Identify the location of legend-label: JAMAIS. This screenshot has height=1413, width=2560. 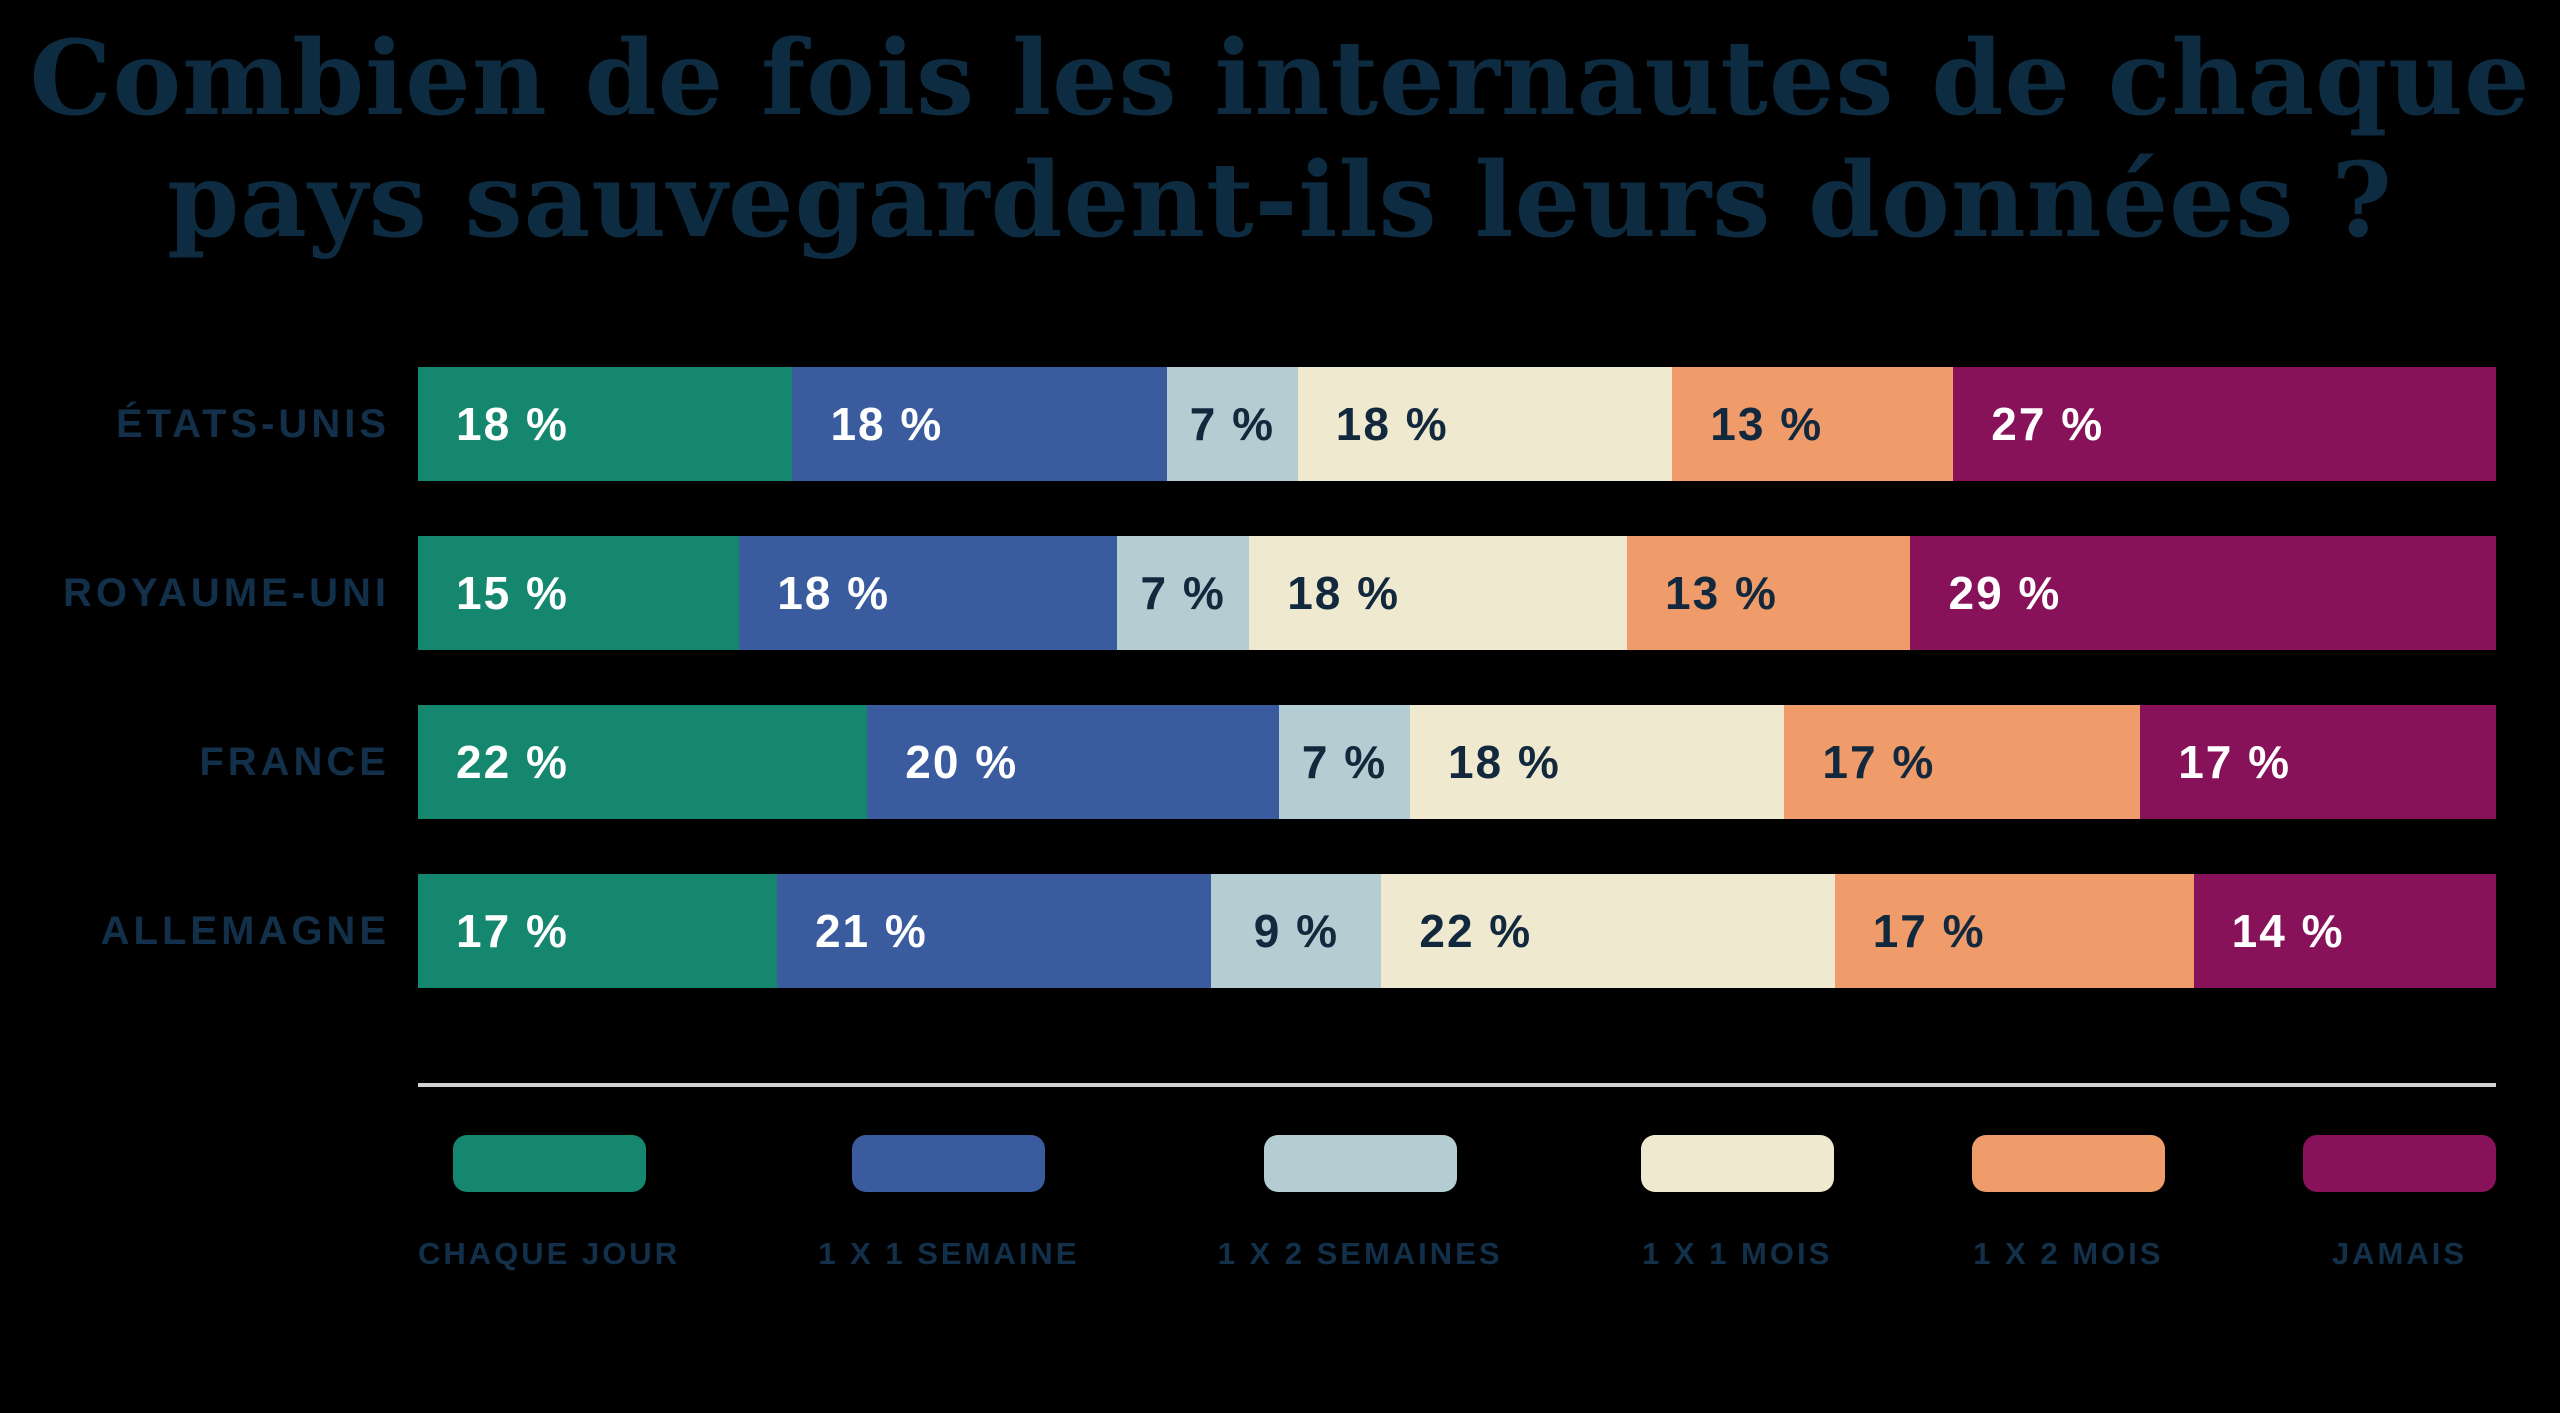
(2399, 1254).